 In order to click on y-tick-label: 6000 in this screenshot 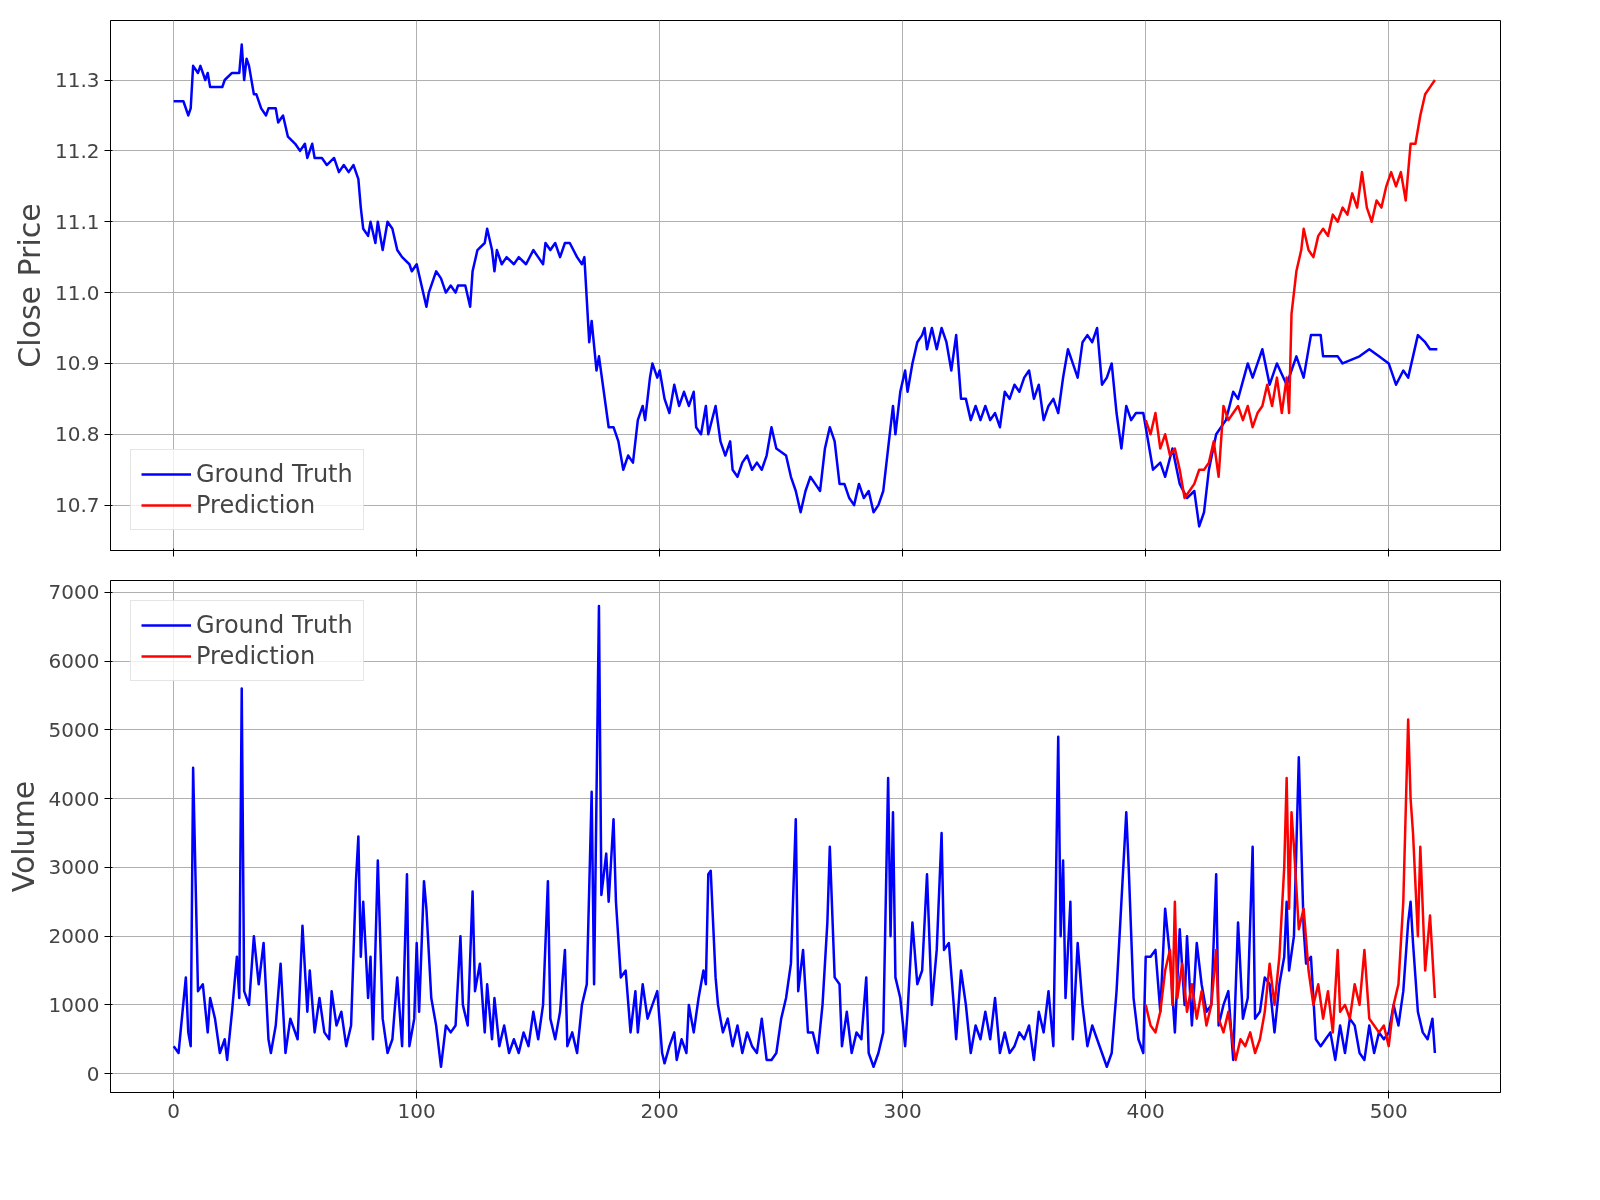, I will do `click(74, 661)`.